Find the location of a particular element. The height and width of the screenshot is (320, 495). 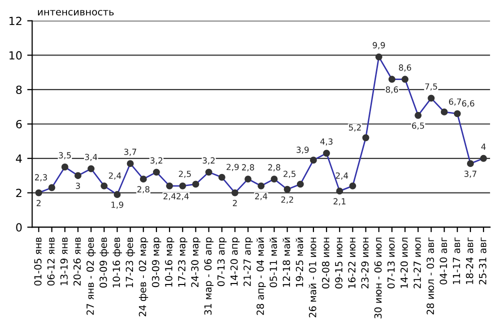

x-tick-label: 30 июн - 06 июл is located at coordinates (378, 278).